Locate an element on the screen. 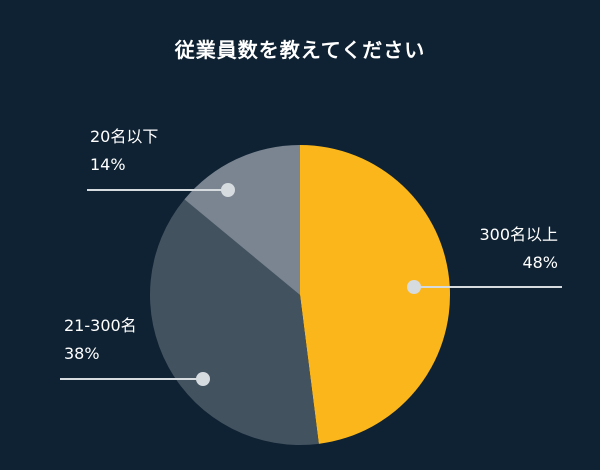 The image size is (600, 470). slice-label: 300名以上 is located at coordinates (518, 234).